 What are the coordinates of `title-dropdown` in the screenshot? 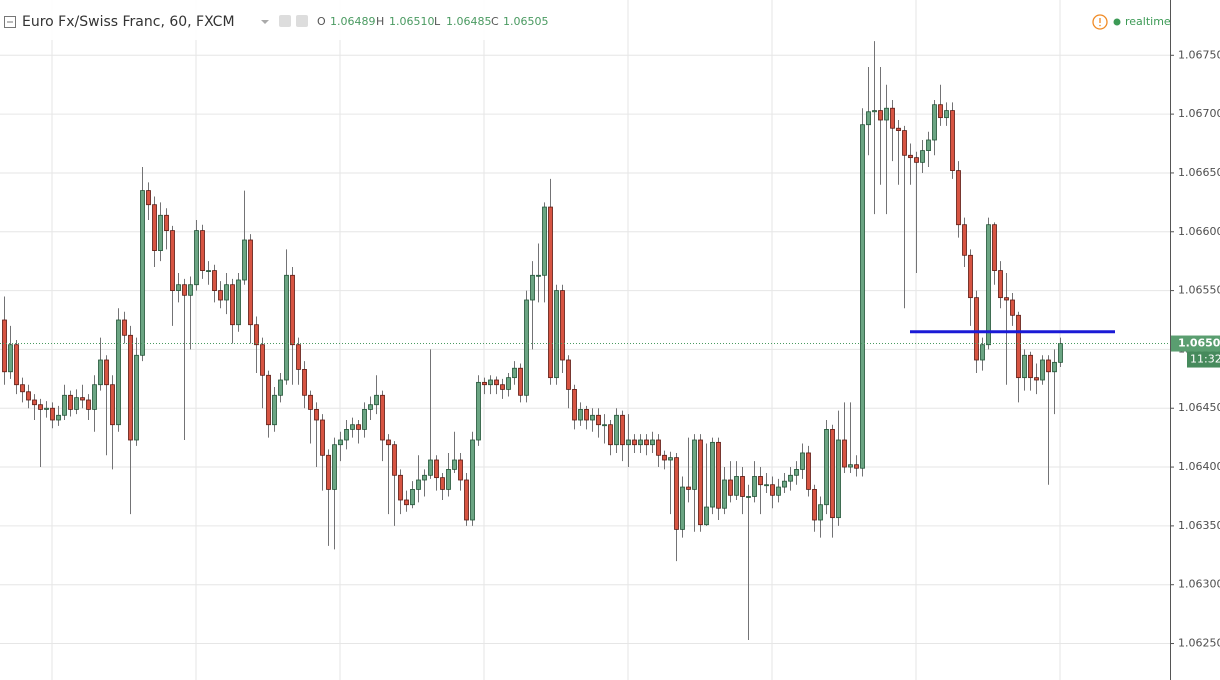 It's located at (265, 22).